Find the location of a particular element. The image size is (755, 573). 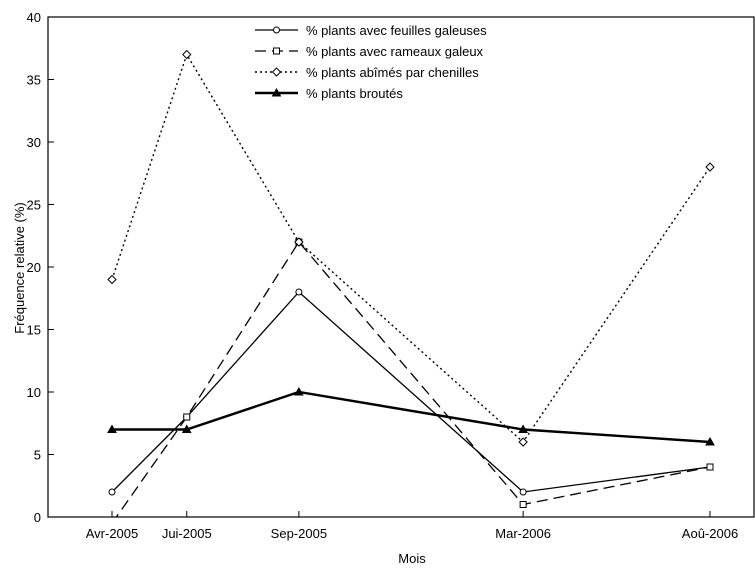

x-tick-label: Mar-2006 is located at coordinates (523, 533).